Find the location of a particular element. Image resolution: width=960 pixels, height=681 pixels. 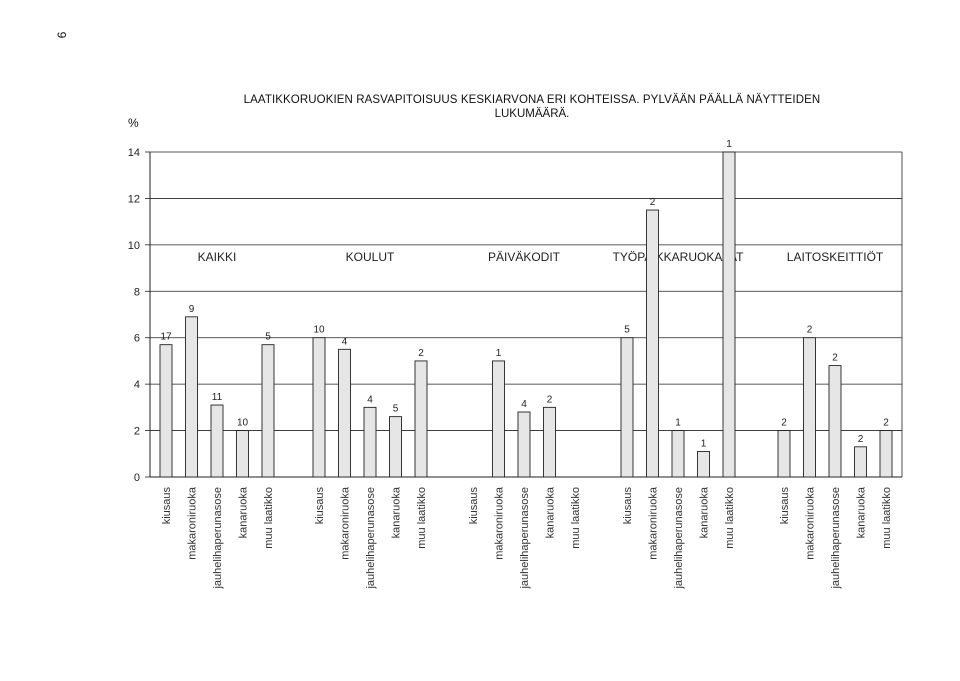

group-label: KAIKKI is located at coordinates (217, 257).